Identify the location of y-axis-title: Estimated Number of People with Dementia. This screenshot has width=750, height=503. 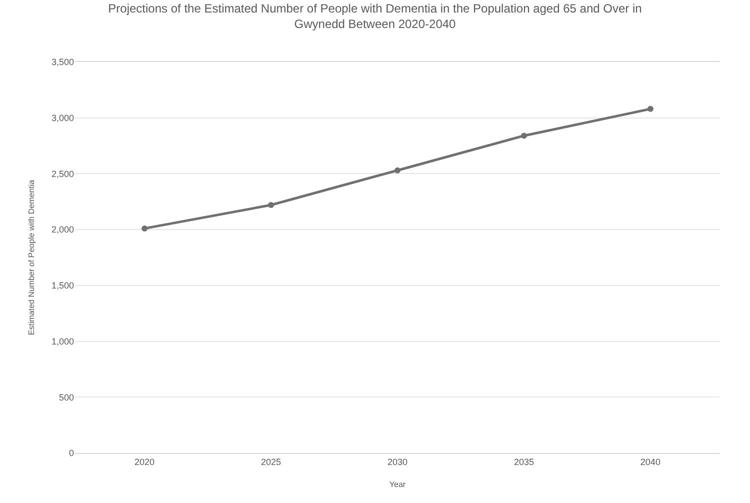
(31, 257).